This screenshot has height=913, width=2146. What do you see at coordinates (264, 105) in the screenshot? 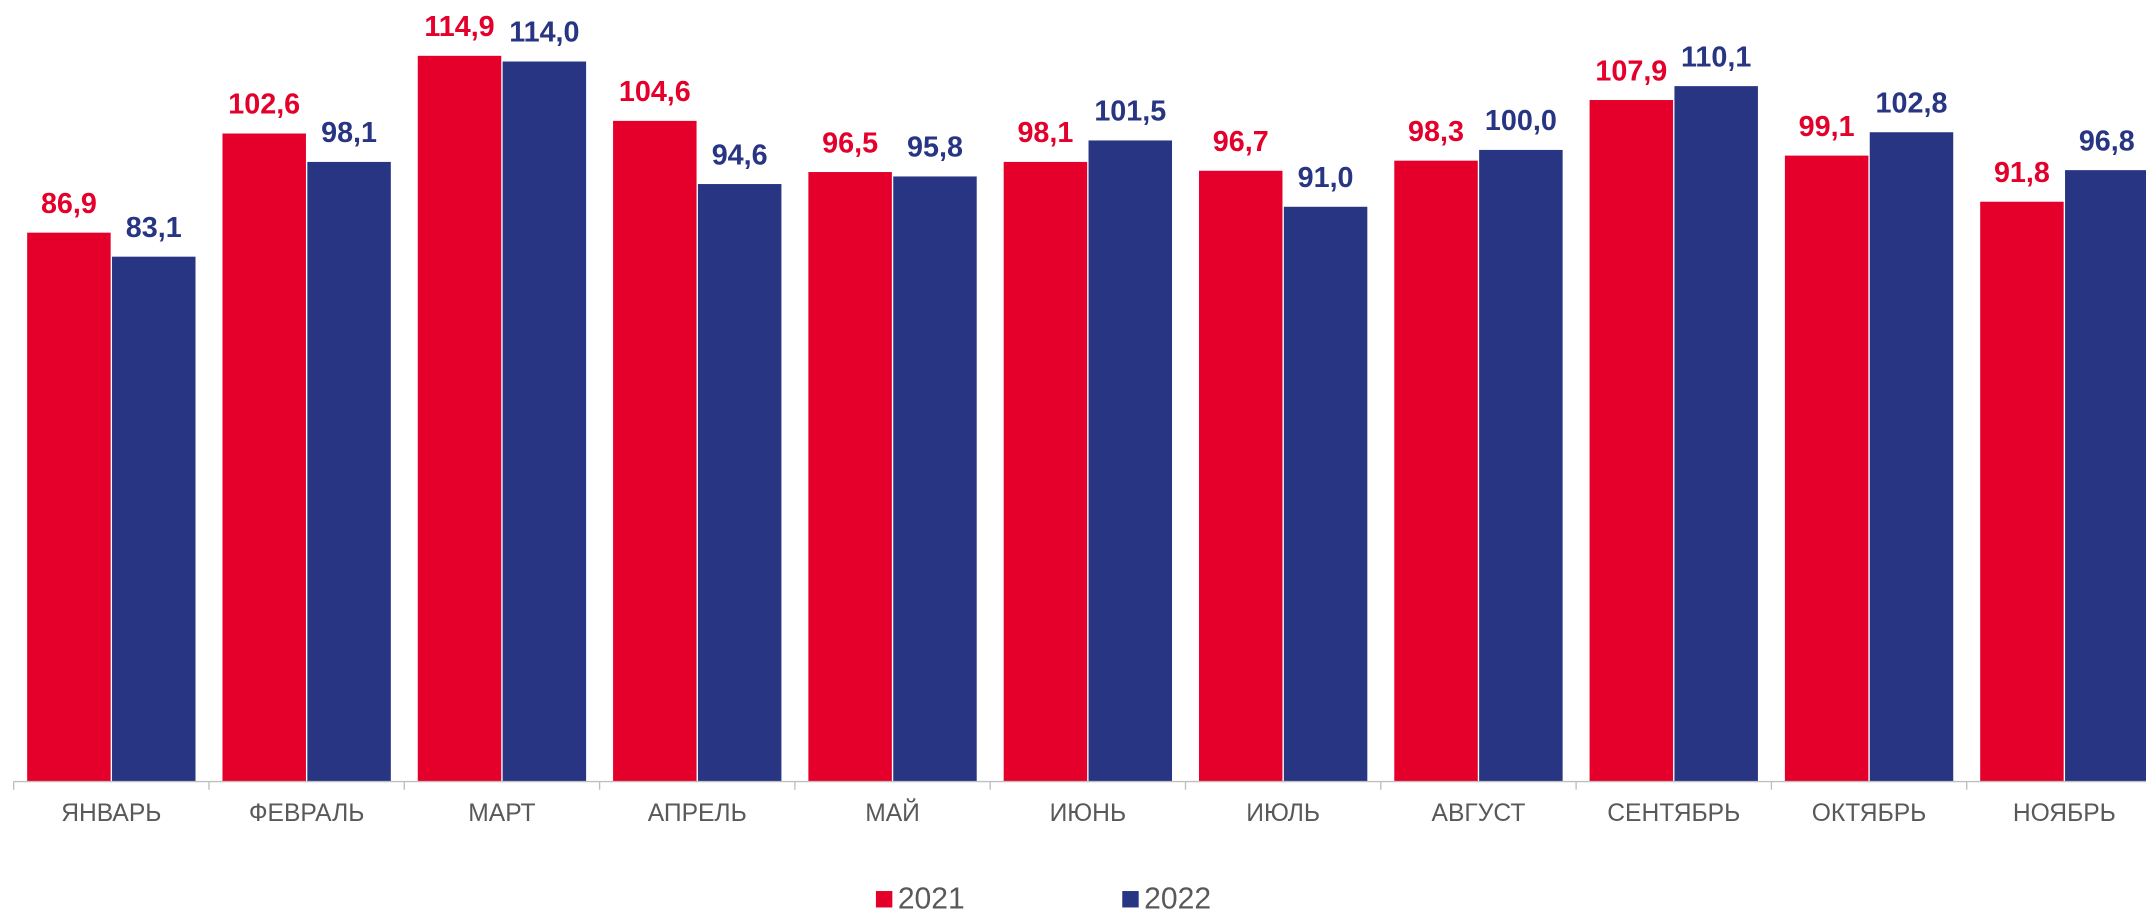
I see `data-label: 102,6` at bounding box center [264, 105].